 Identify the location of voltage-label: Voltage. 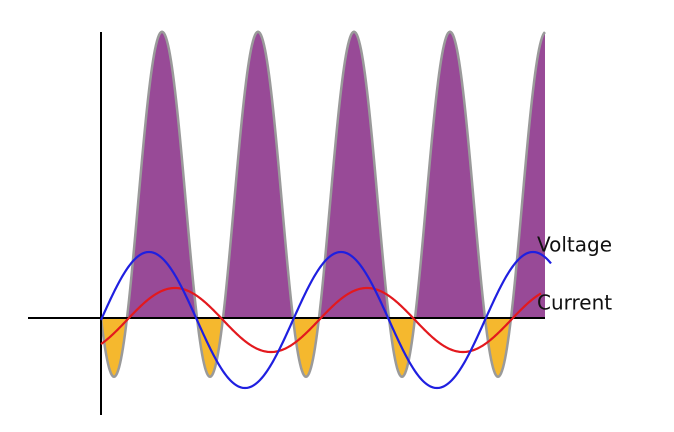
(574, 245).